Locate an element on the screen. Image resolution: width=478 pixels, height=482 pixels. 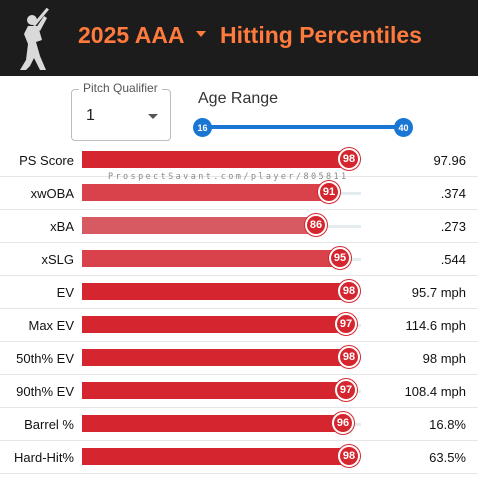
metric-label: Max EV is located at coordinates (51, 325).